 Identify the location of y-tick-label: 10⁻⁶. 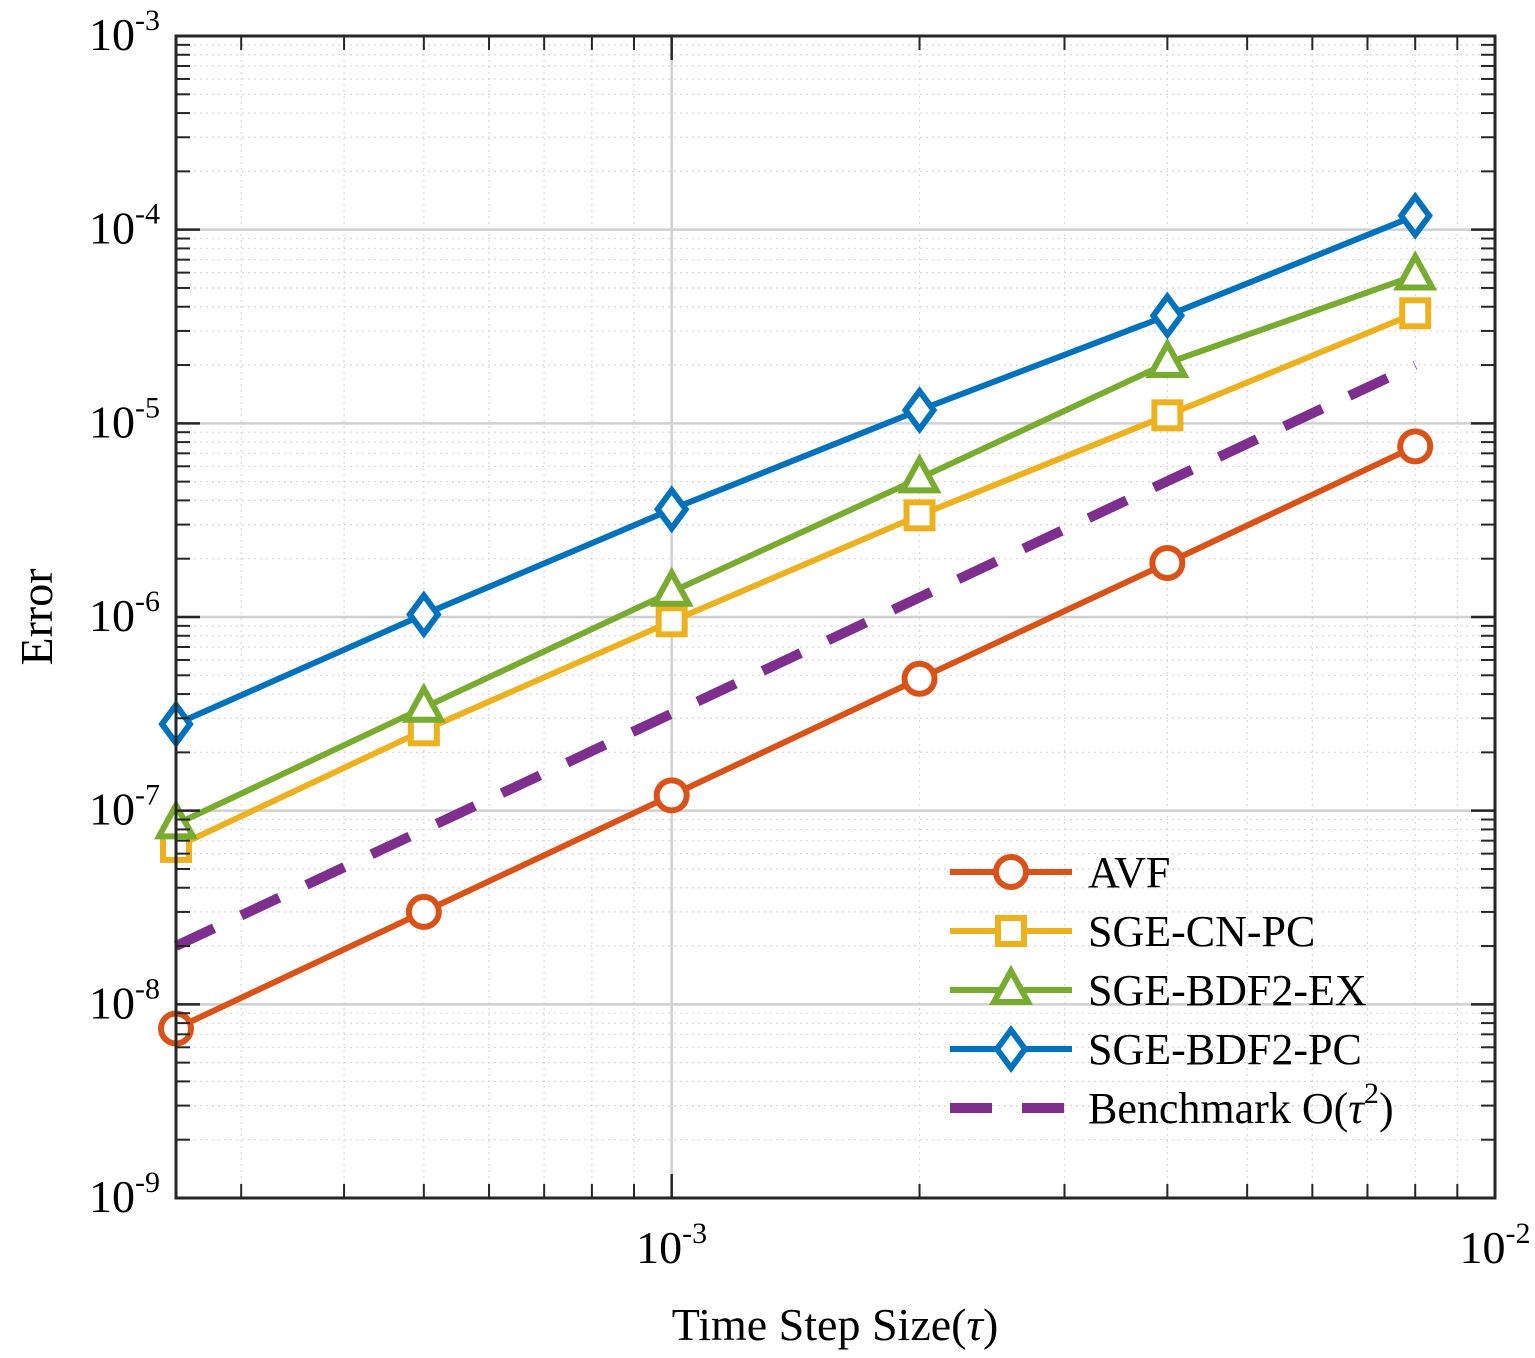
(124, 613).